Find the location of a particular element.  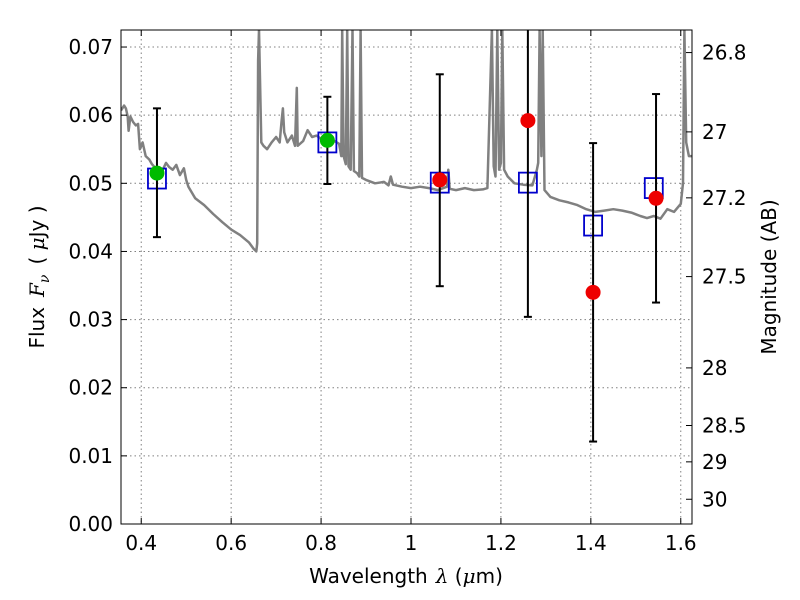

magnitude-tick-label: 27.2 is located at coordinates (724, 198).